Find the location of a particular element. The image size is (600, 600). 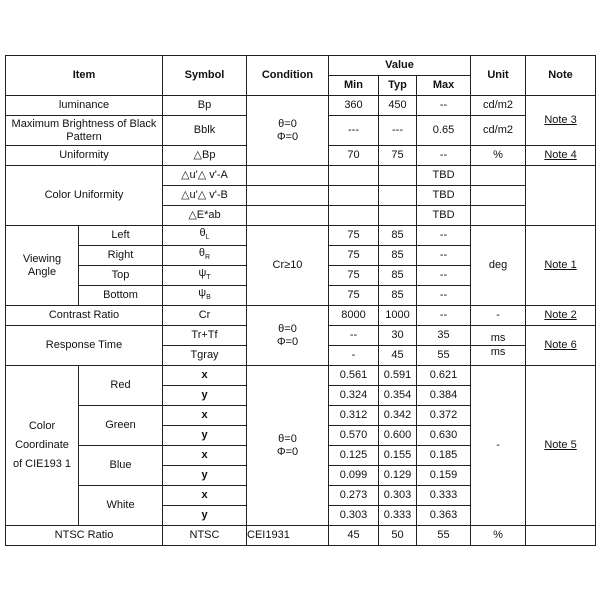

sub-item: Left is located at coordinates (120, 235).